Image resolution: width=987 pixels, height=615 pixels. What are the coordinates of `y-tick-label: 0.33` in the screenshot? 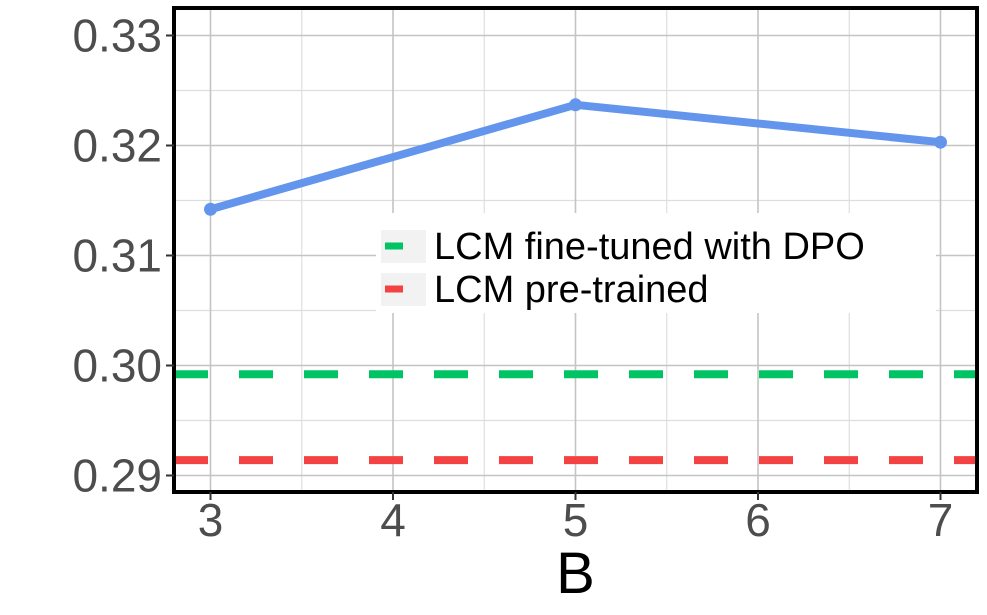 It's located at (117, 36).